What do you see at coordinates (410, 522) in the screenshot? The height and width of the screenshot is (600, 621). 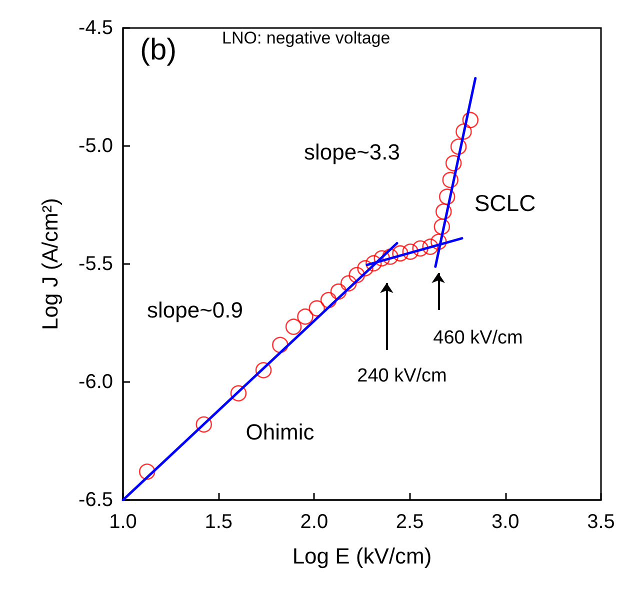 I see `x-tick-label: 2.5` at bounding box center [410, 522].